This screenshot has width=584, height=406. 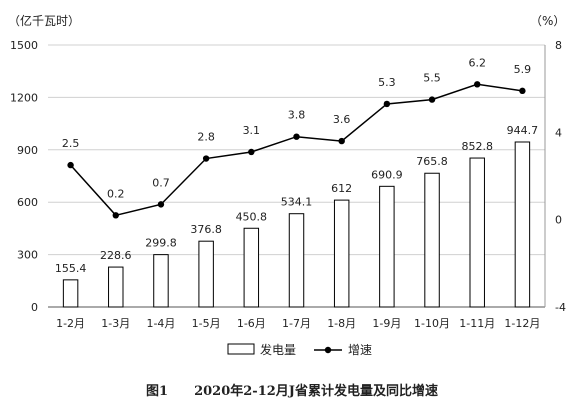 What do you see at coordinates (558, 132) in the screenshot?
I see `right-tick-label: 4` at bounding box center [558, 132].